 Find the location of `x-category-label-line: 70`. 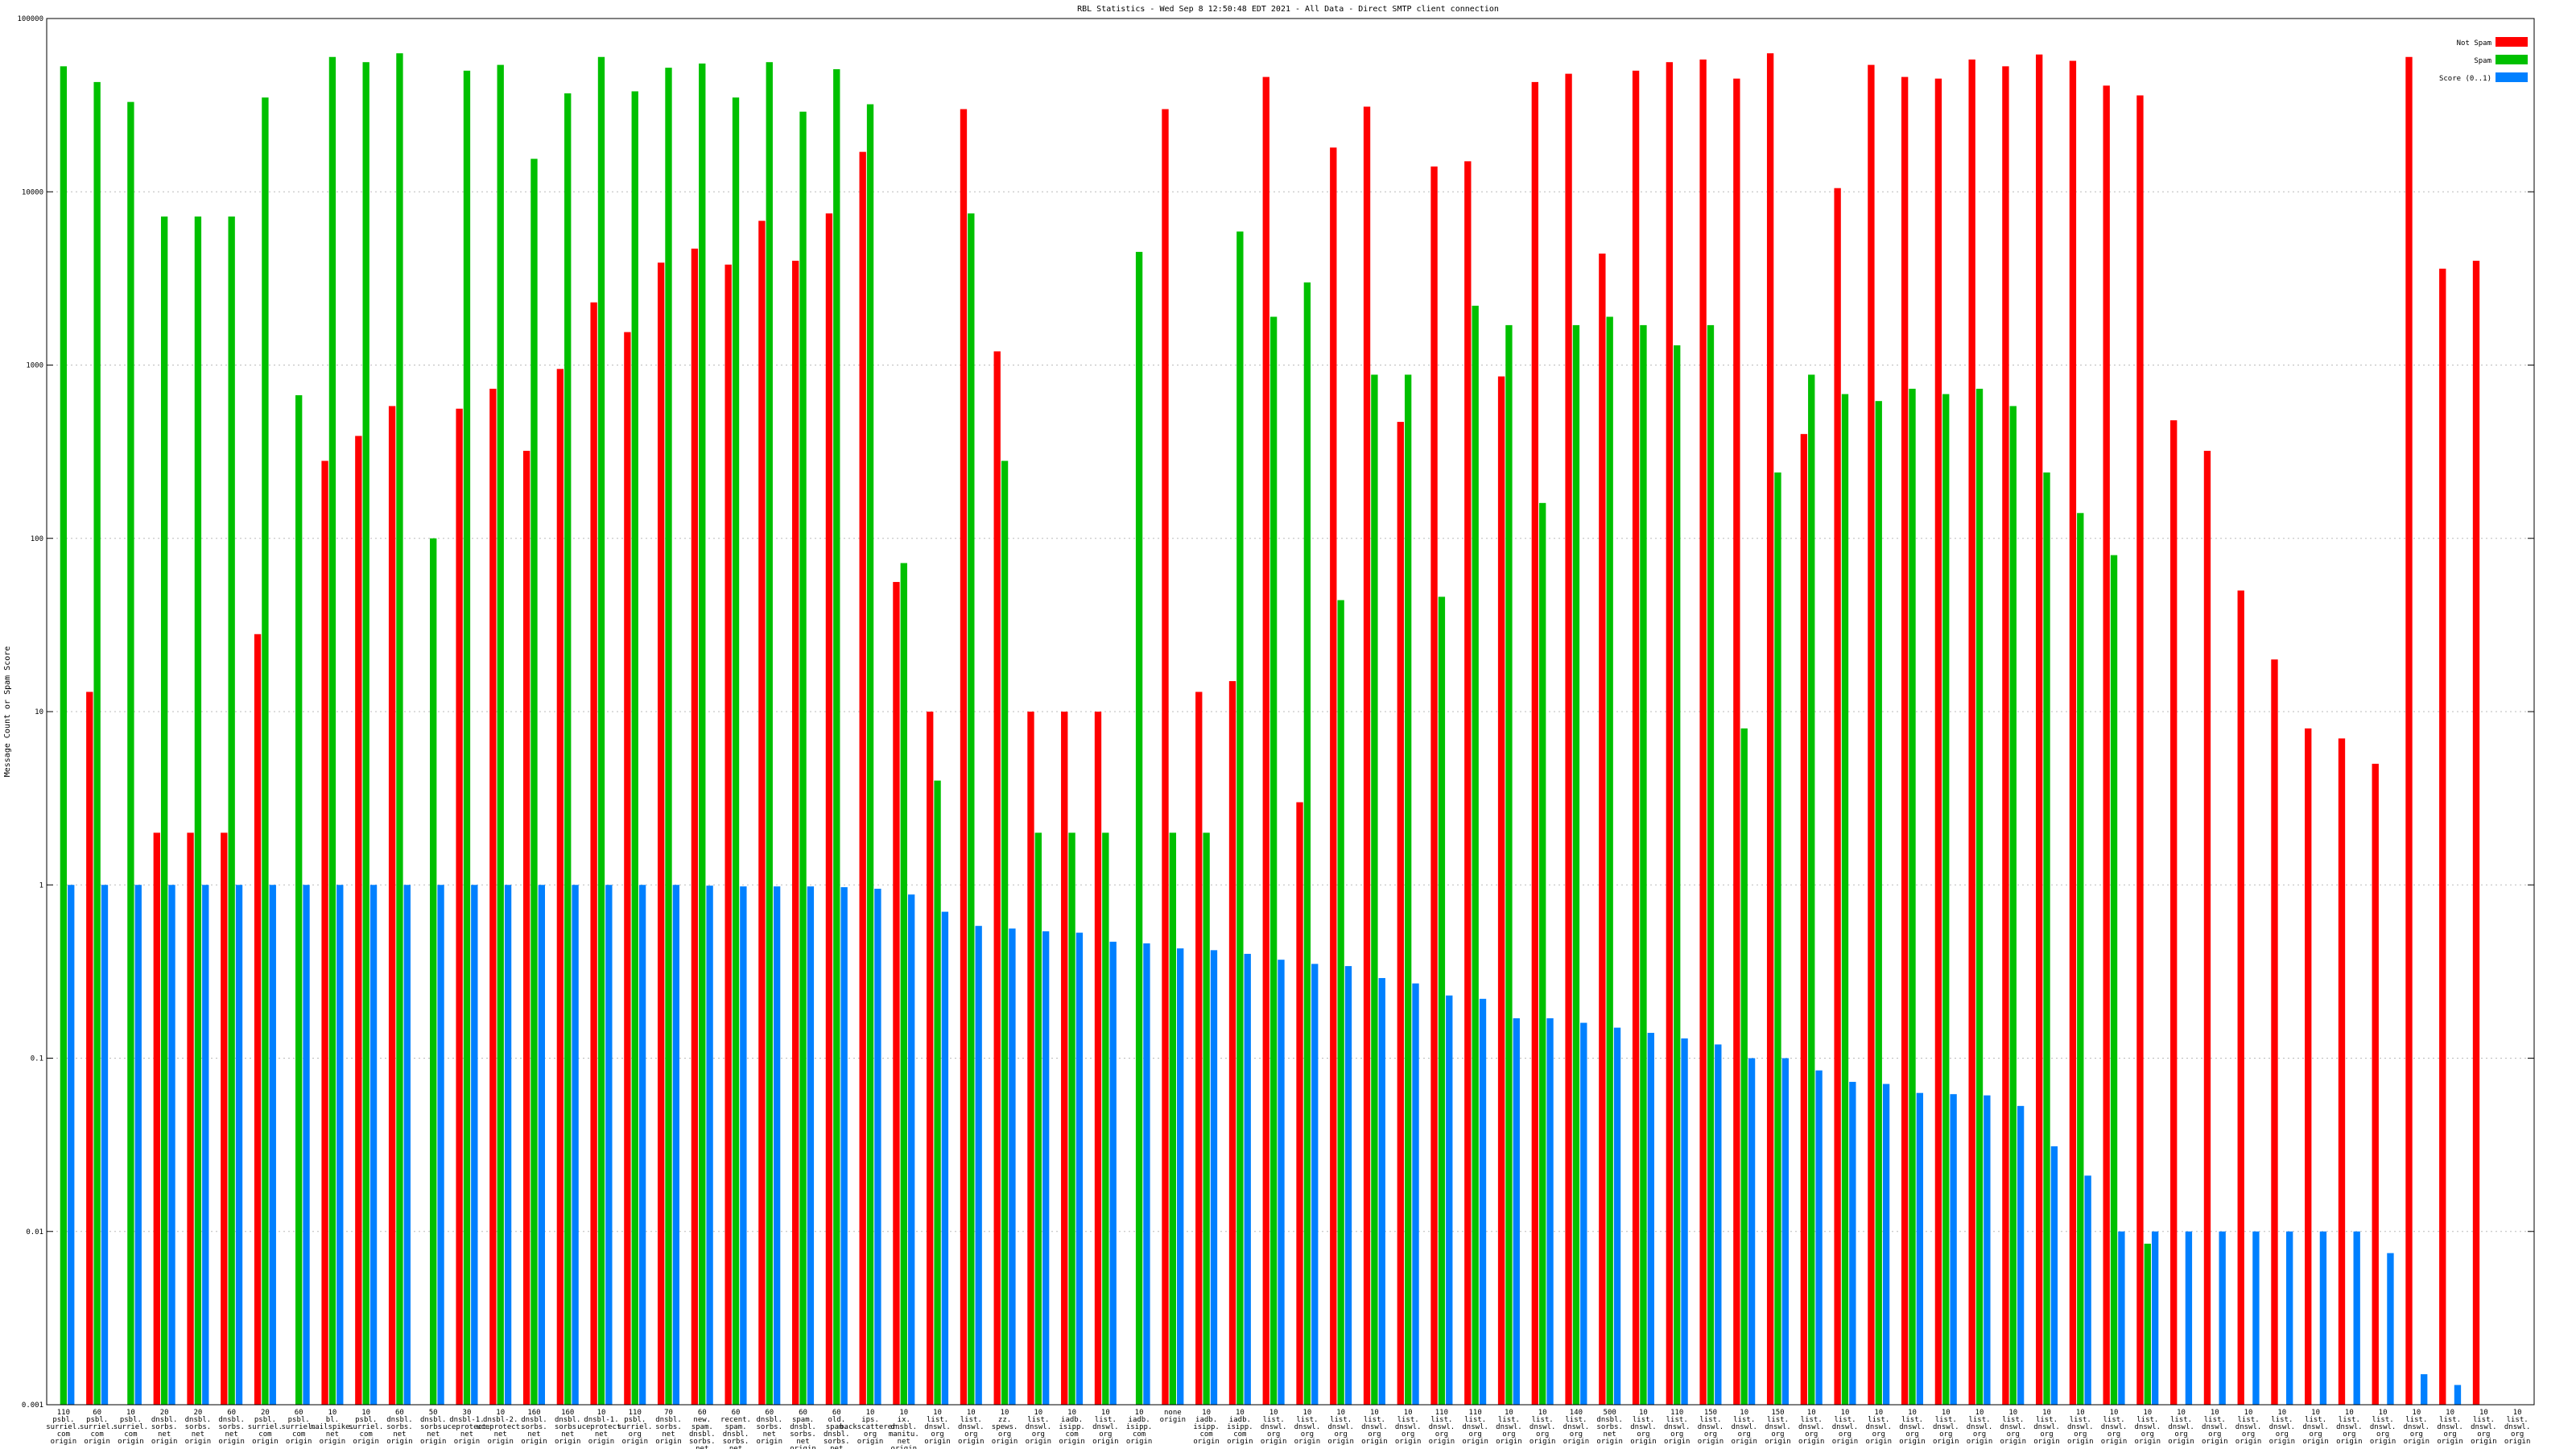

x-category-label-line: 70 is located at coordinates (668, 1413).